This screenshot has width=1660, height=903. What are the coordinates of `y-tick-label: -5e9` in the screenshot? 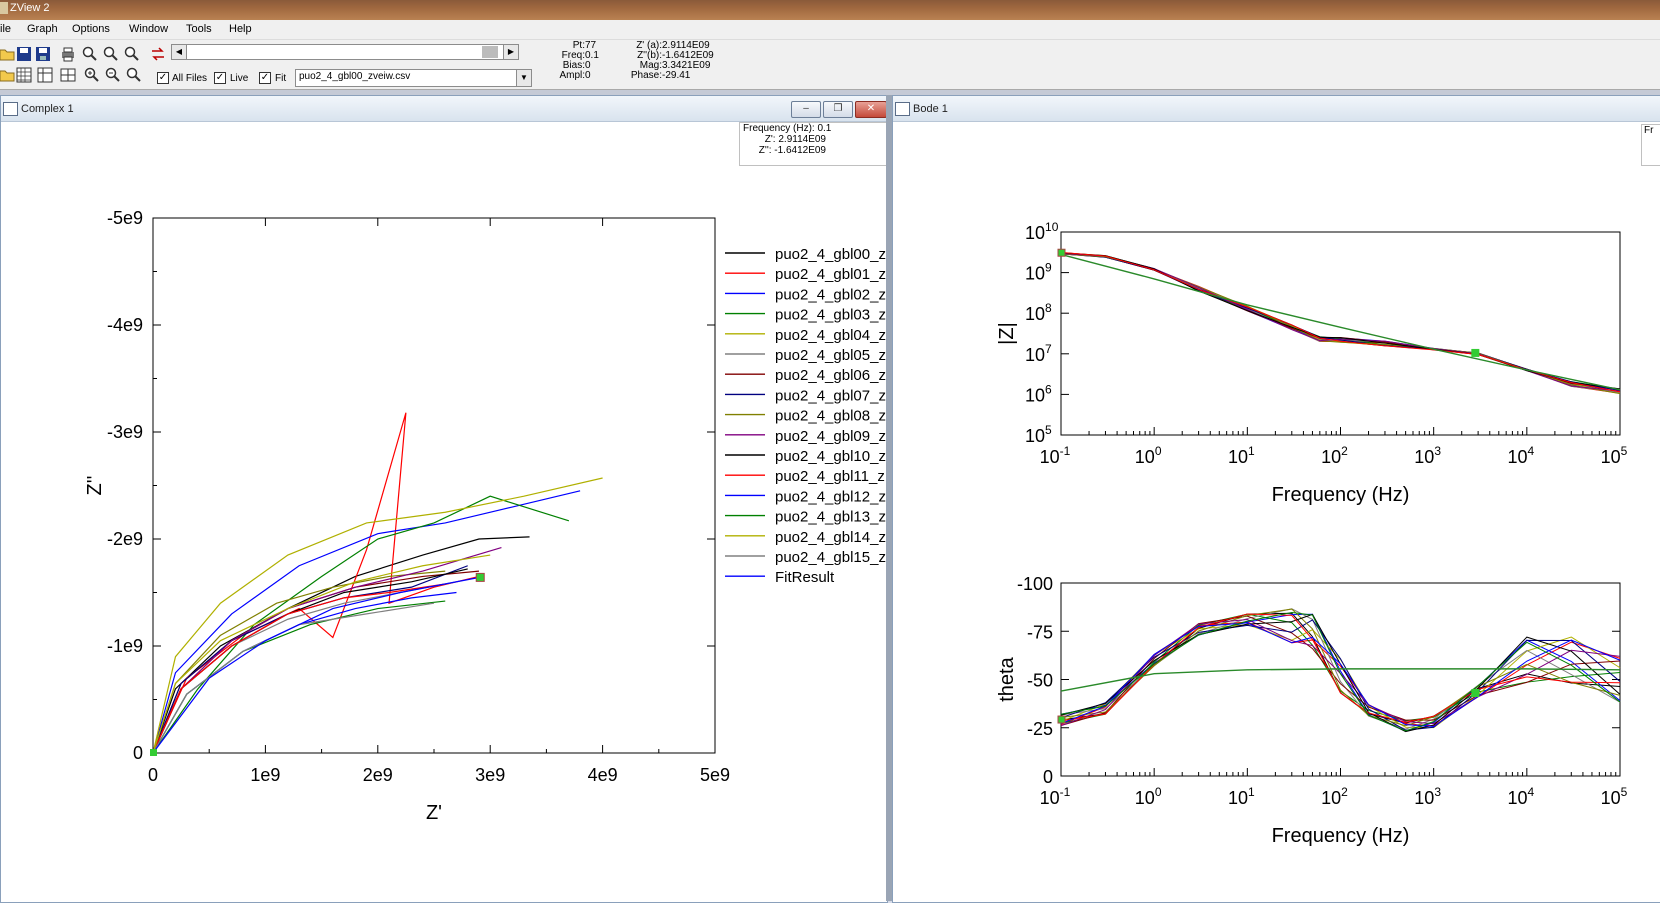 It's located at (125, 218).